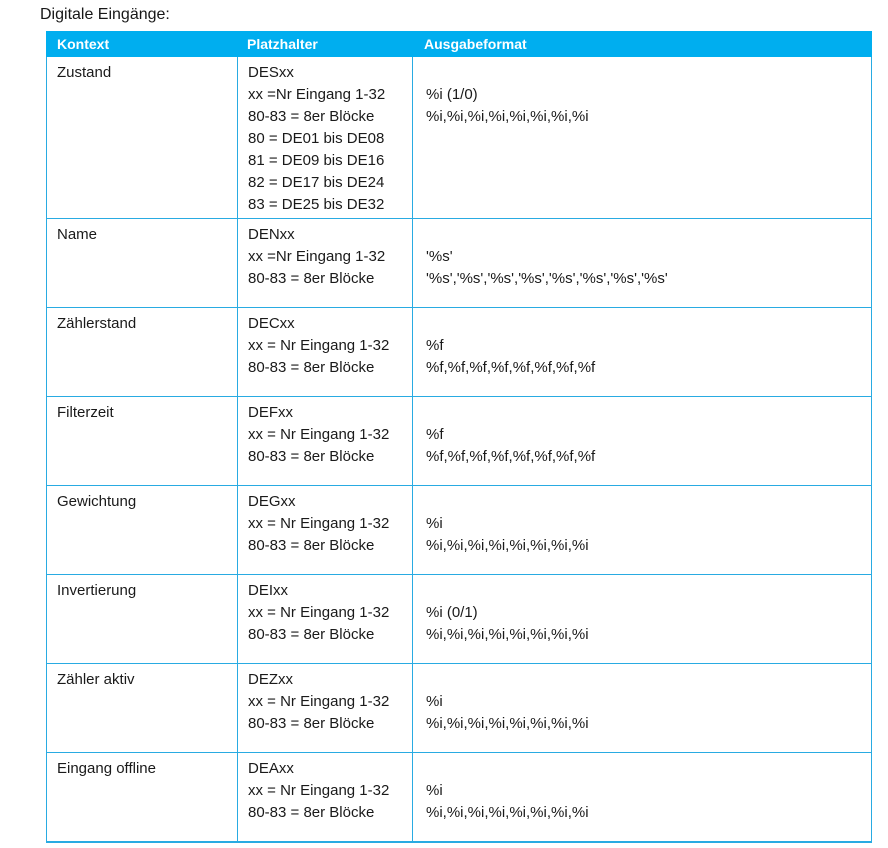 The image size is (888, 848). What do you see at coordinates (270, 412) in the screenshot?
I see `platzhalter-line: DEFxx` at bounding box center [270, 412].